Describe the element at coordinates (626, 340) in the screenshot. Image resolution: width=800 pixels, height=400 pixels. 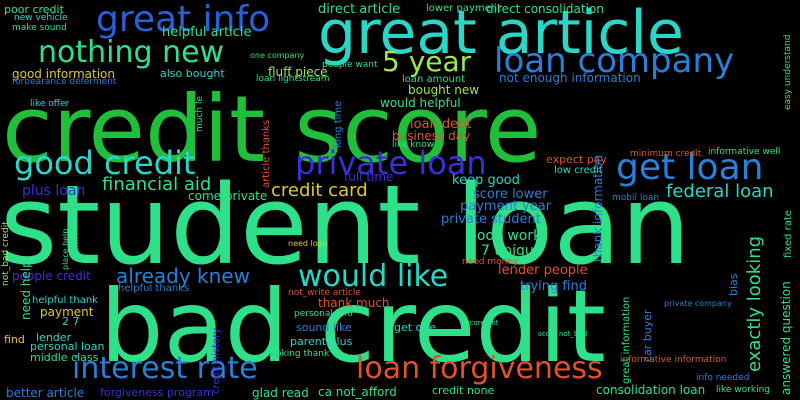
I see `word: great information` at that location.